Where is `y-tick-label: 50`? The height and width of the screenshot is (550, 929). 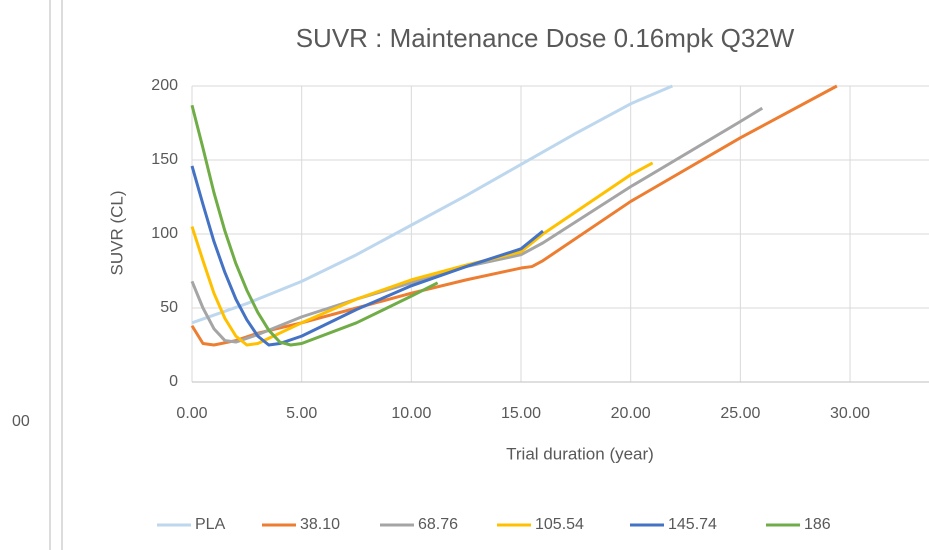
y-tick-label: 50 is located at coordinates (169, 307).